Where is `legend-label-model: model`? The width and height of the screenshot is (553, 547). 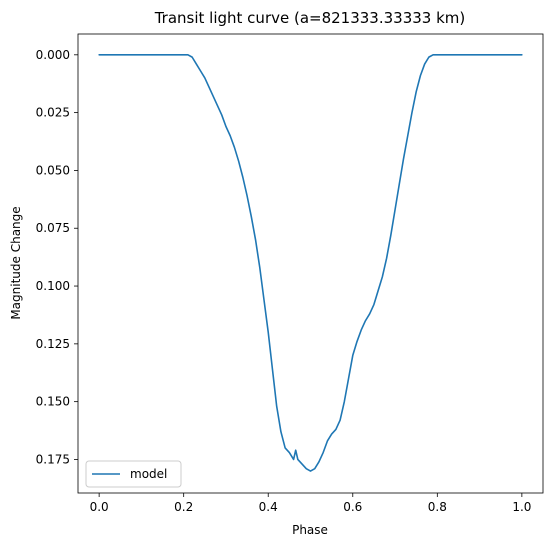 legend-label-model: model is located at coordinates (148, 474).